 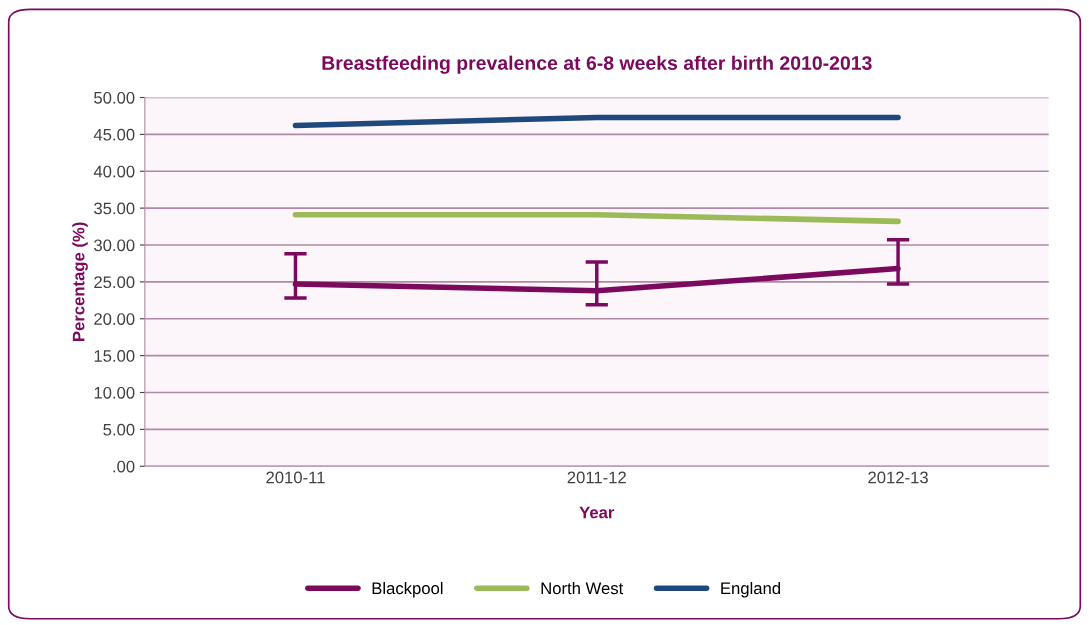 What do you see at coordinates (295, 477) in the screenshot?
I see `x-tick-label: 2010-11` at bounding box center [295, 477].